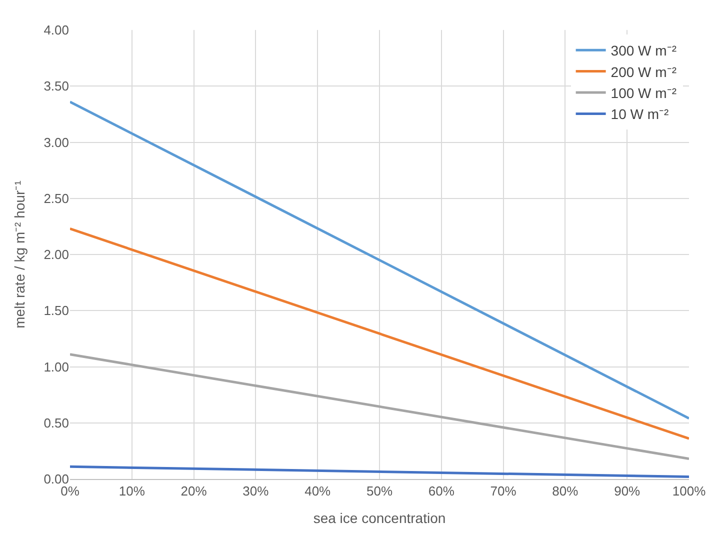 The width and height of the screenshot is (718, 539). What do you see at coordinates (643, 92) in the screenshot?
I see `legend-label: 100 W m⁻²` at bounding box center [643, 92].